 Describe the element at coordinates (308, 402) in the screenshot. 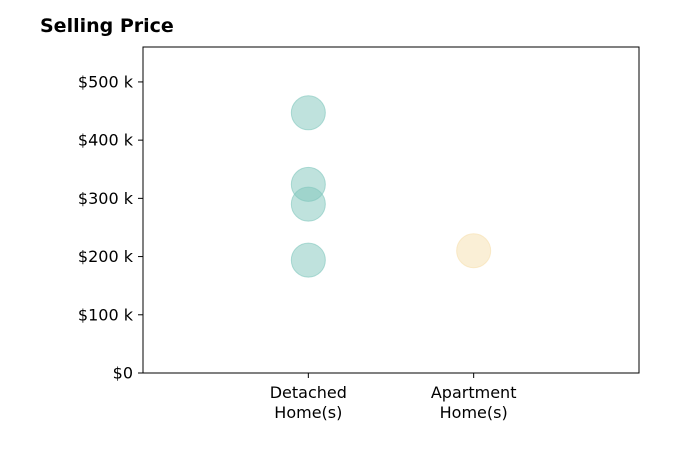

I see `x-tick-label: Detached Home(s)` at that location.